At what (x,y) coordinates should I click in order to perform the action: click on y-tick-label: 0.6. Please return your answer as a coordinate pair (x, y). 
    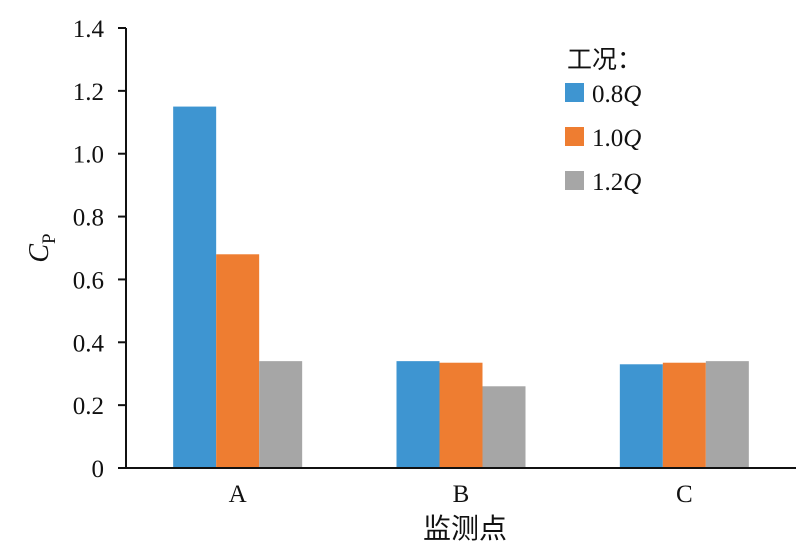
    Looking at the image, I should click on (88, 280).